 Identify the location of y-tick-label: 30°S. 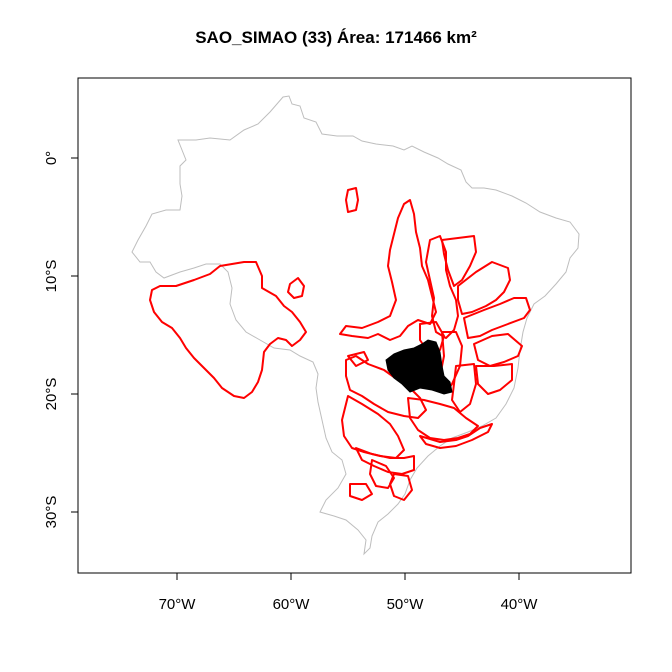
(51, 512).